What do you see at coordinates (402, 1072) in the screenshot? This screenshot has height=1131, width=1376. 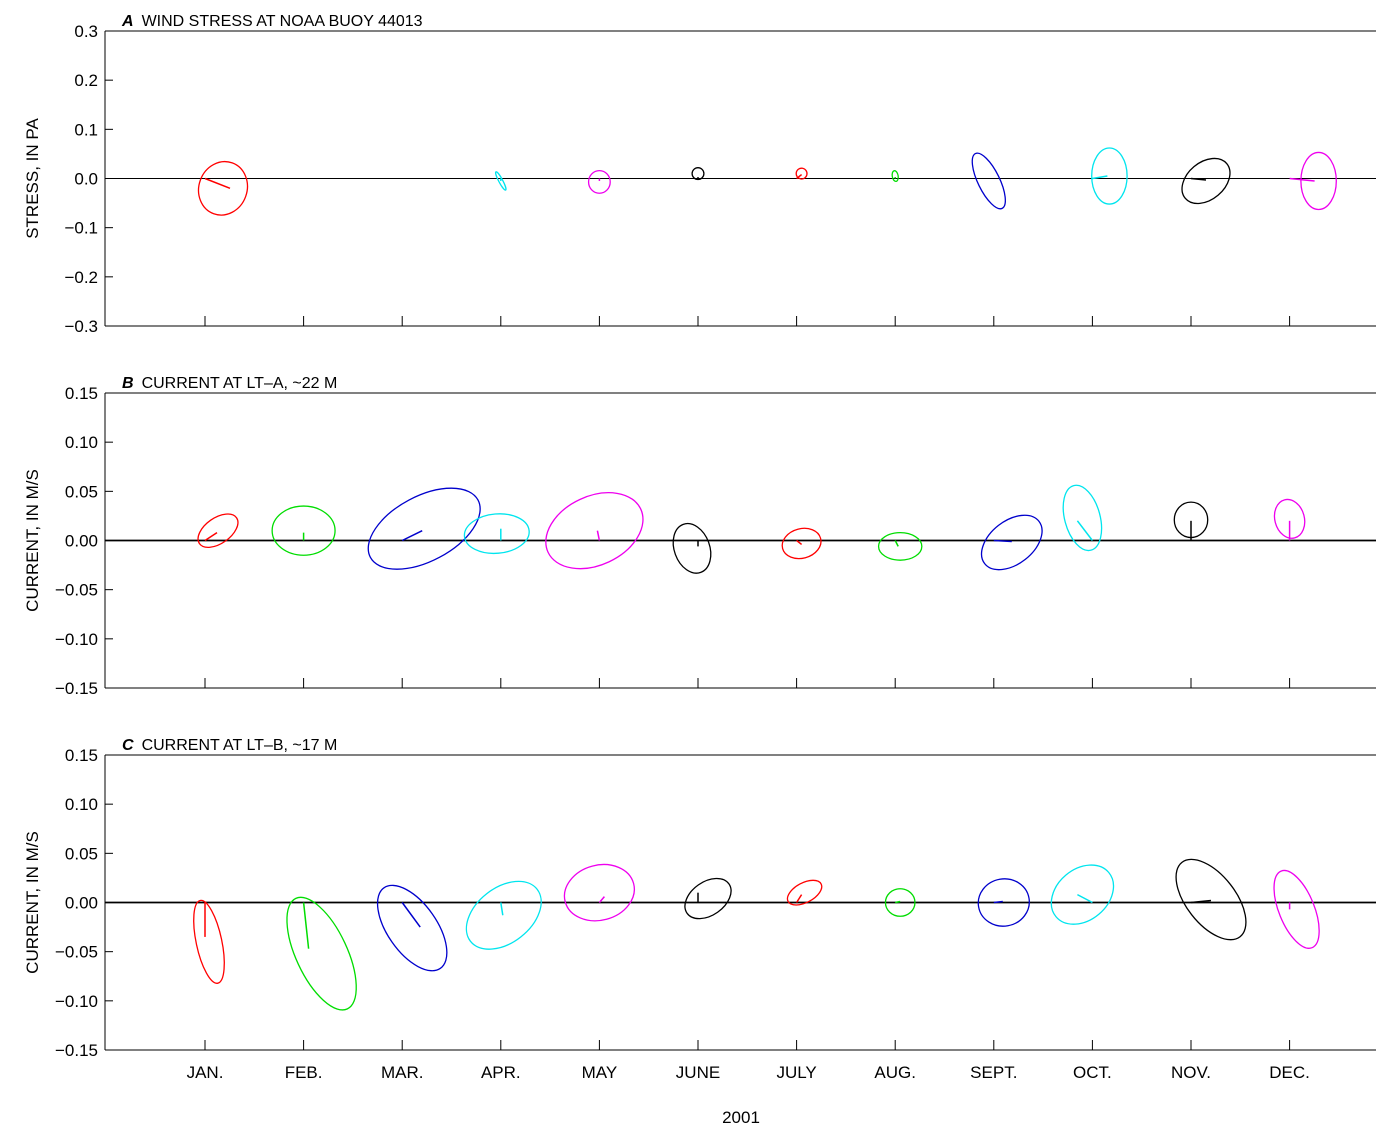 I see `x-tick-label: MAR.` at bounding box center [402, 1072].